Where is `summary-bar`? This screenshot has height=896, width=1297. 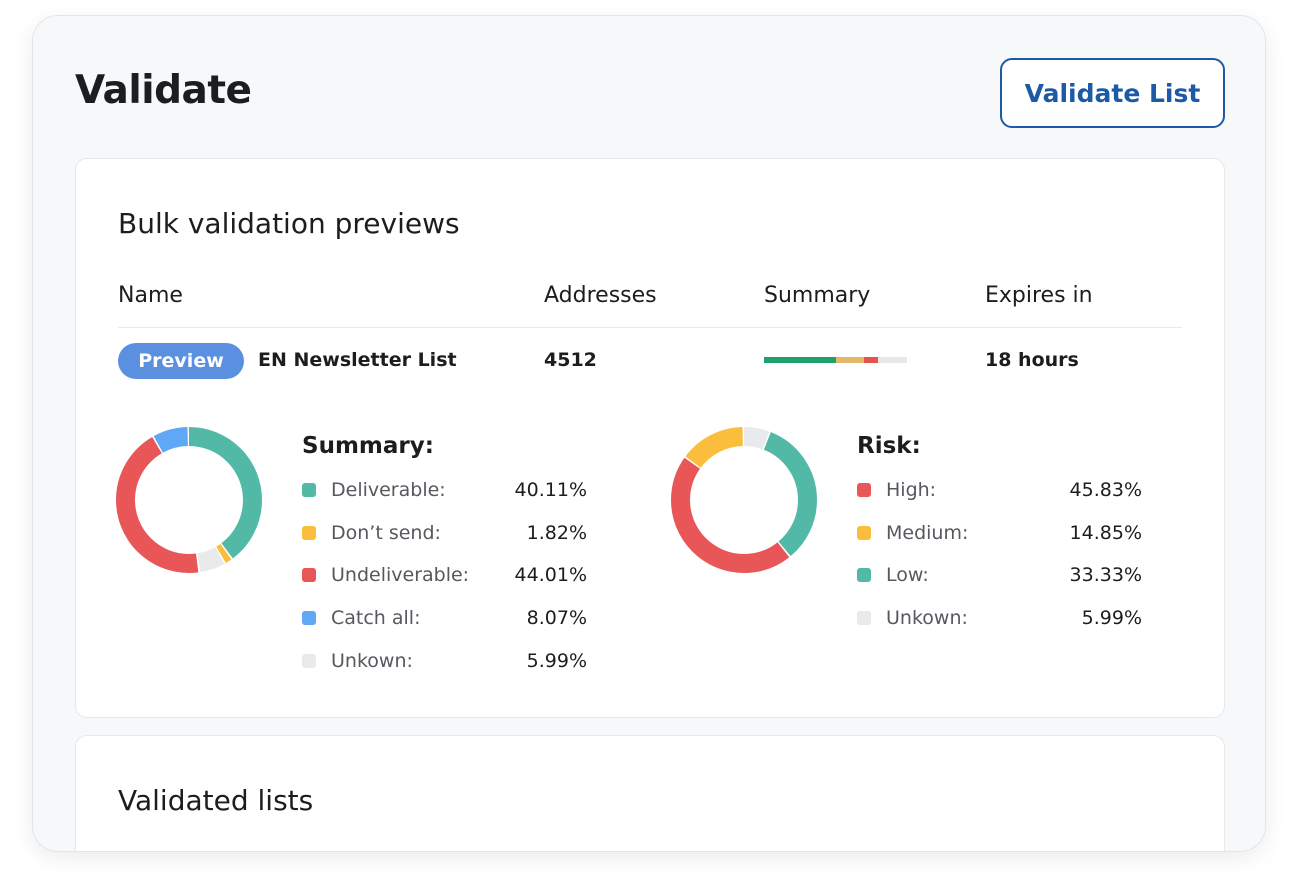 summary-bar is located at coordinates (835, 360).